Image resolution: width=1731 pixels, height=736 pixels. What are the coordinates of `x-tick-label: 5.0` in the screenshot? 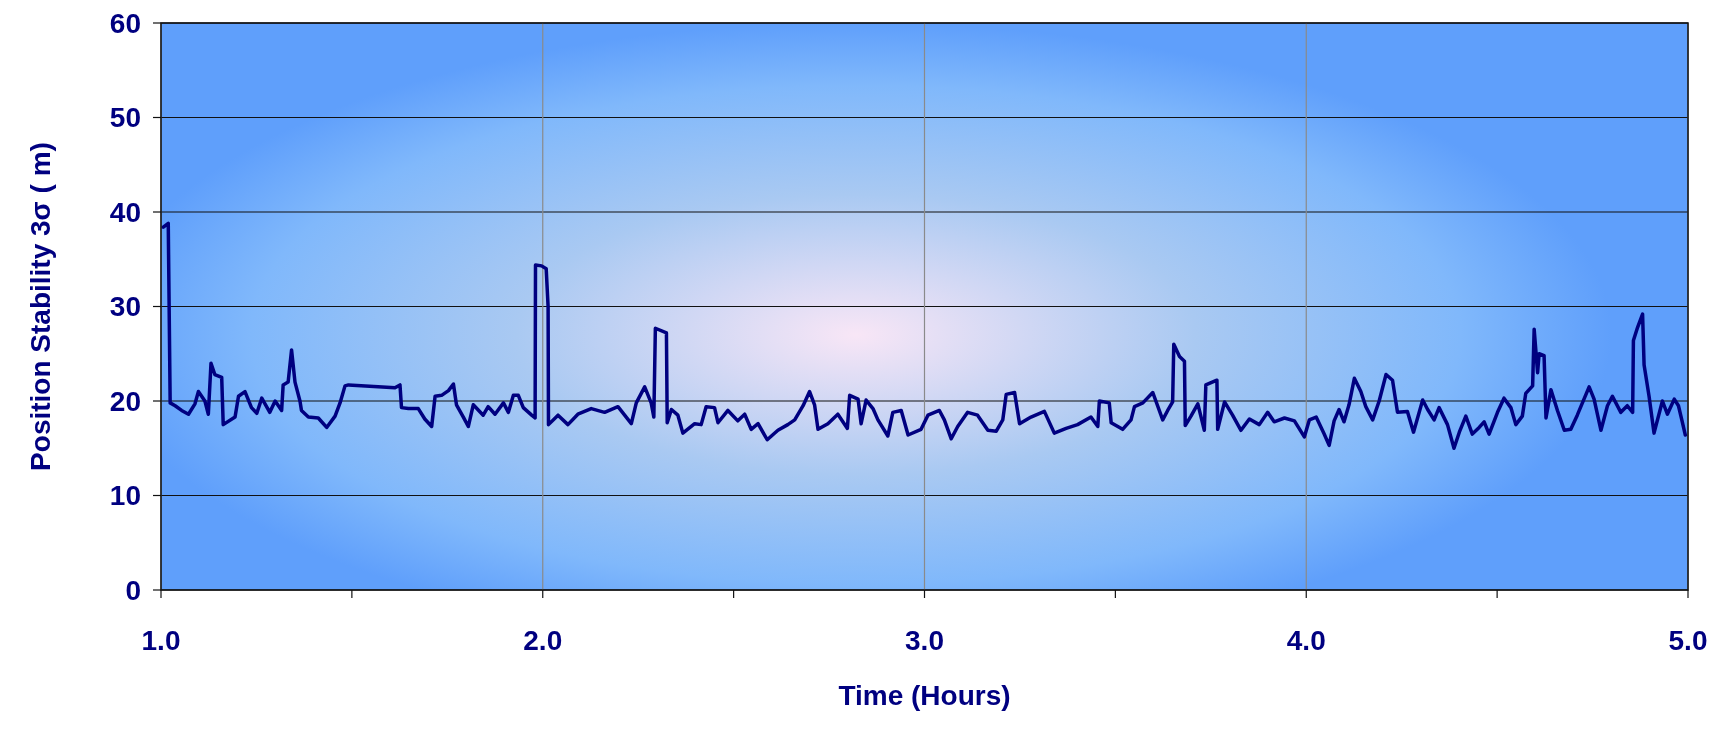 It's located at (1688, 640).